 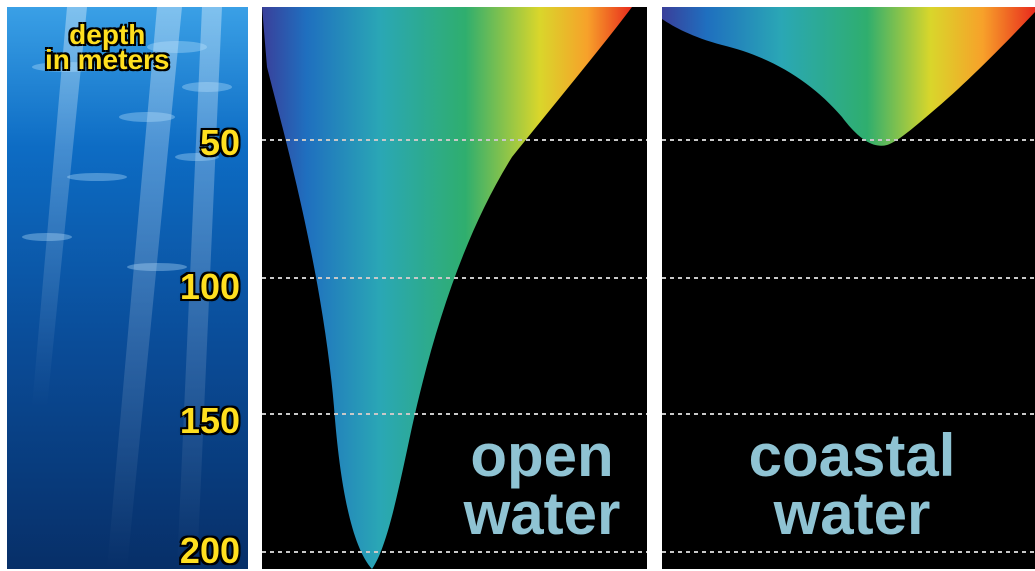 What do you see at coordinates (542, 455) in the screenshot?
I see `open-water-label-line1: open` at bounding box center [542, 455].